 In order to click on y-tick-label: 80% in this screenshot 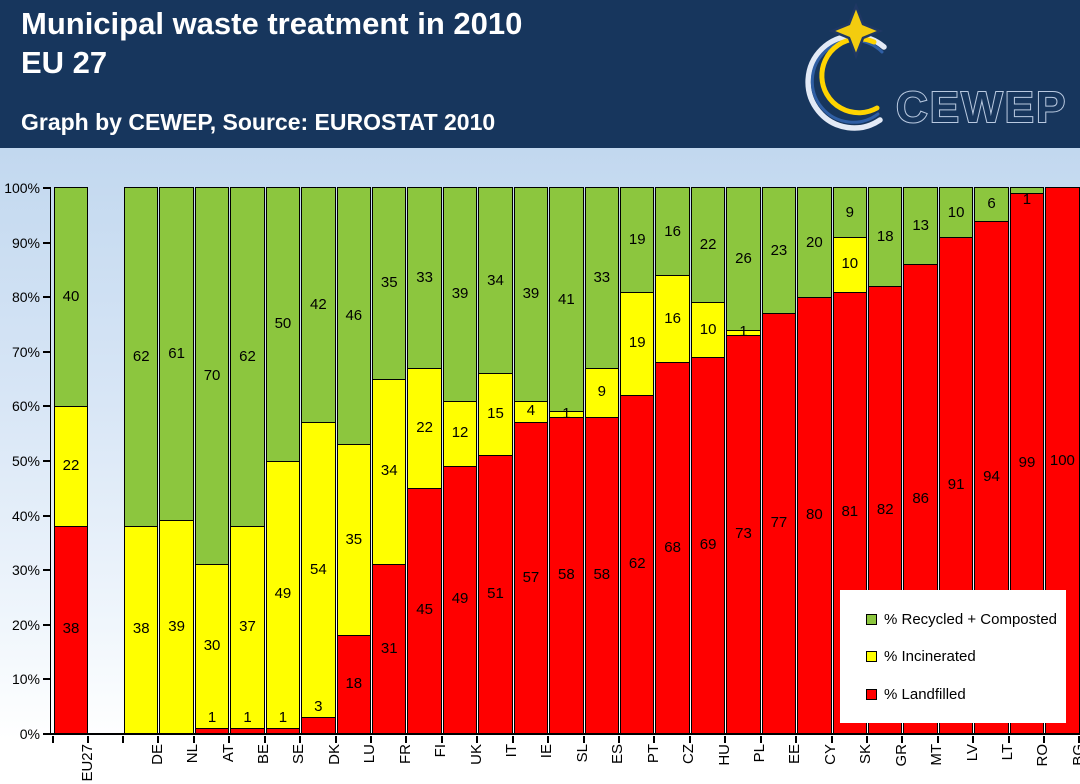, I will do `click(25, 297)`.